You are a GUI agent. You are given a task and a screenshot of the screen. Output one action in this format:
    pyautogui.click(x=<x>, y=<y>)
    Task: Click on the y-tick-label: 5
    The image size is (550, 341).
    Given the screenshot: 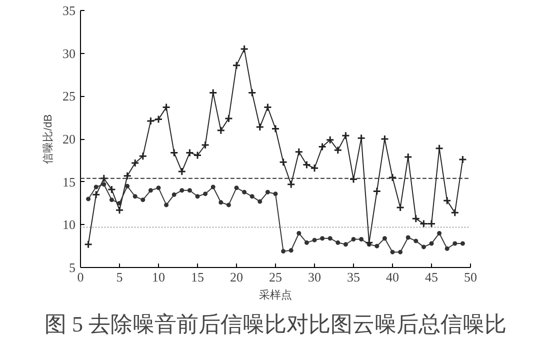 What is the action you would take?
    pyautogui.click(x=72, y=267)
    